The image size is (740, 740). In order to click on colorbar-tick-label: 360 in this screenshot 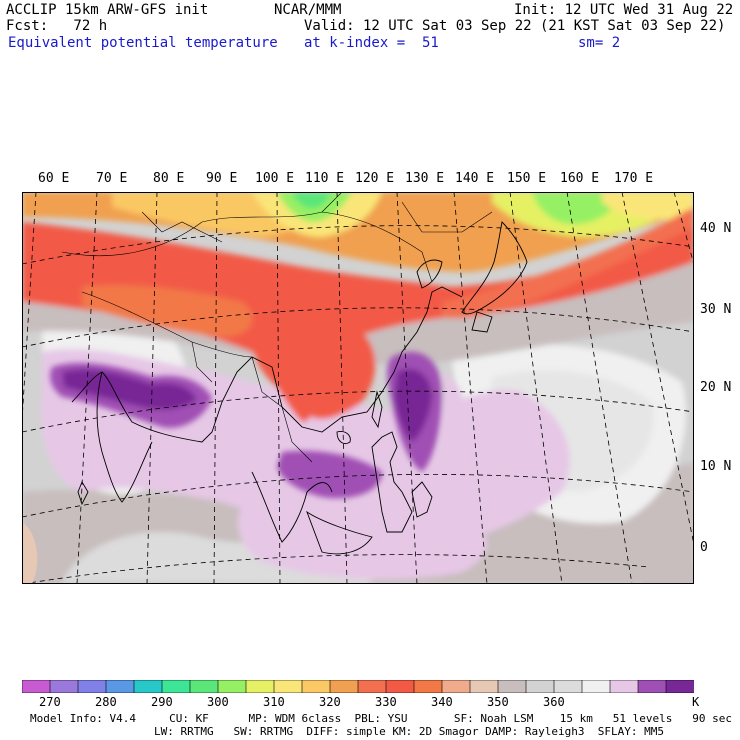, I will do `click(554, 702)`.